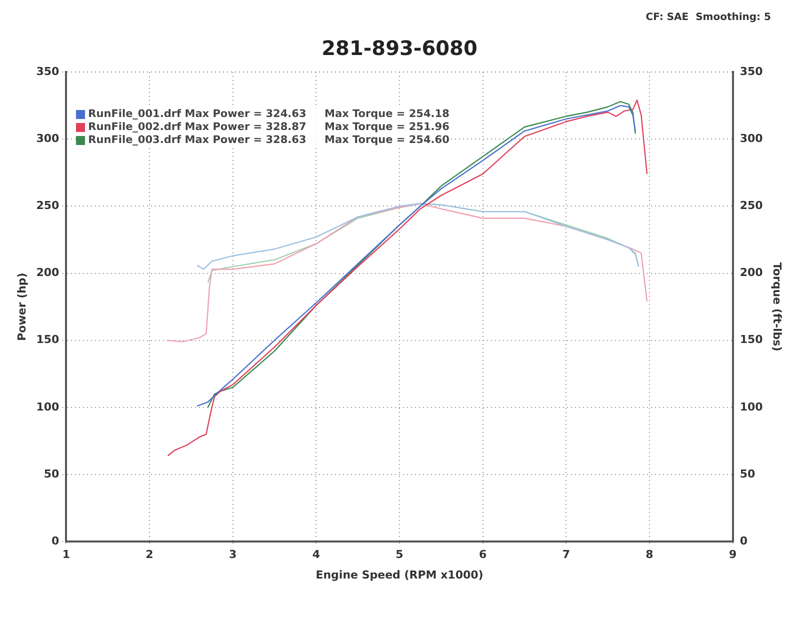  Describe the element at coordinates (21, 306) in the screenshot. I see `y-axis-title: Power (hp)` at that location.